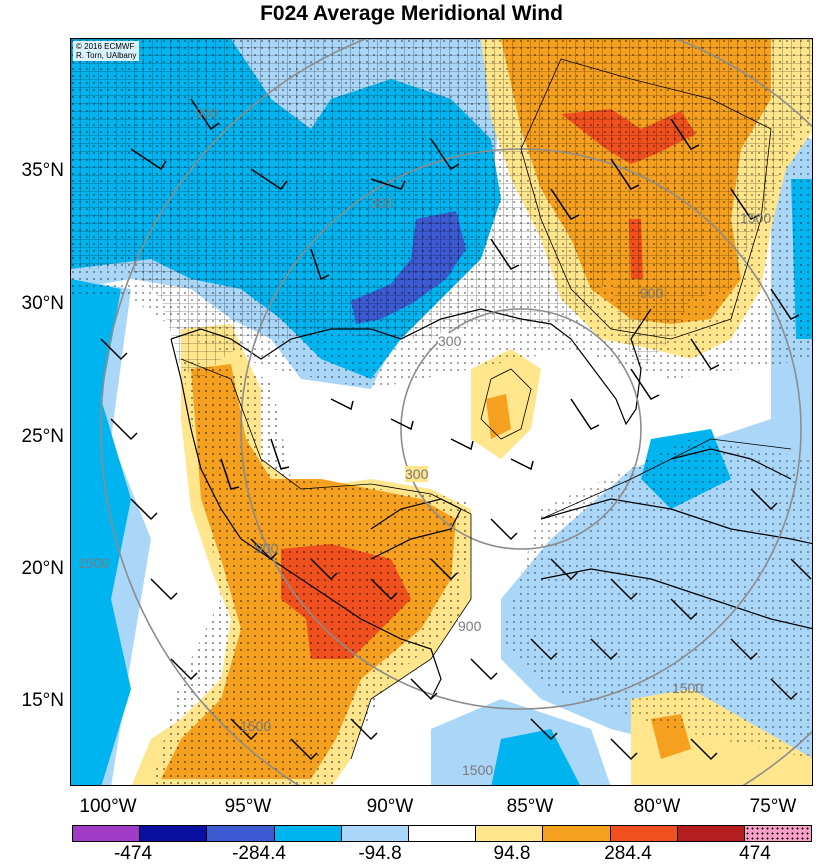 This screenshot has width=823, height=865. What do you see at coordinates (773, 806) in the screenshot?
I see `lon-label-75w: 75°W` at bounding box center [773, 806].